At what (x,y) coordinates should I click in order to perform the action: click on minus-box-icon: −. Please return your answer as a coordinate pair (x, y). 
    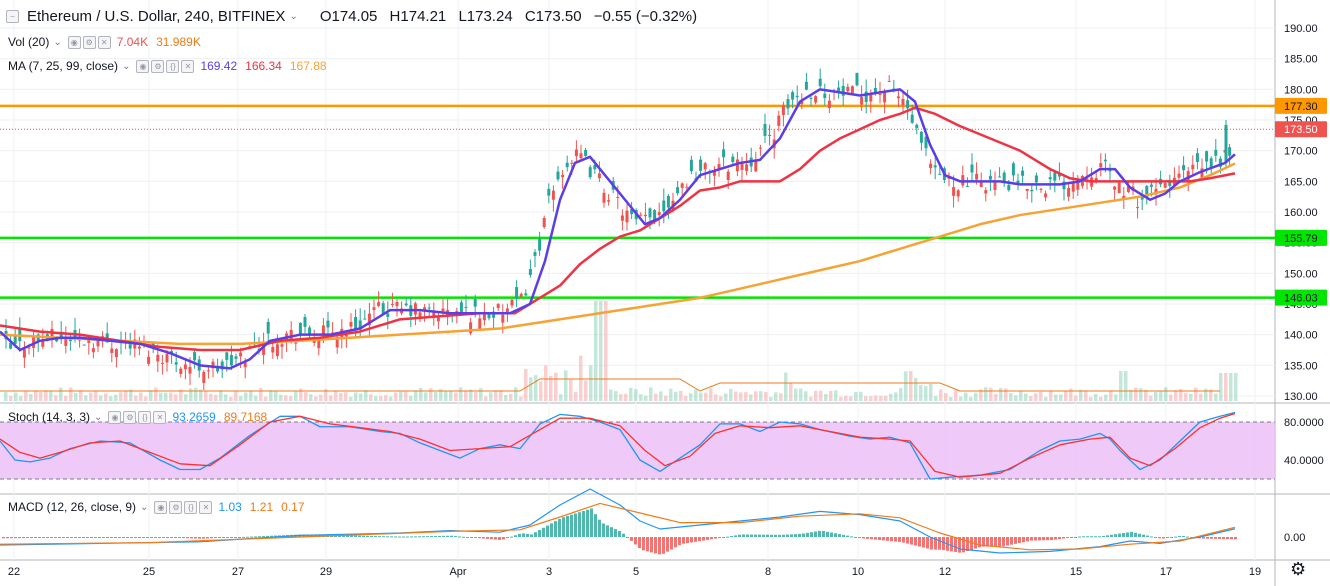
    Looking at the image, I should click on (12, 16).